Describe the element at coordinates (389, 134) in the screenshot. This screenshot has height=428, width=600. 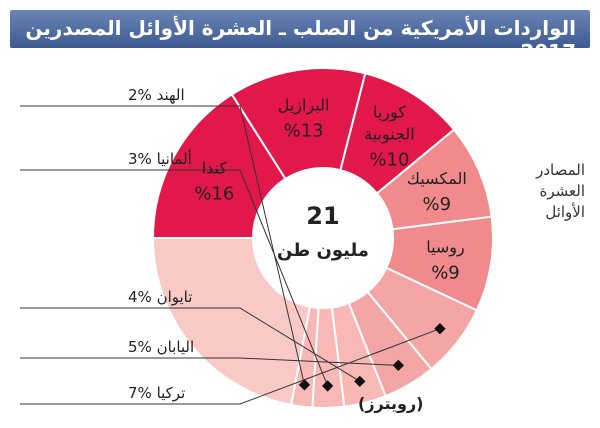
I see `slice-label-2: الجنوبية` at that location.